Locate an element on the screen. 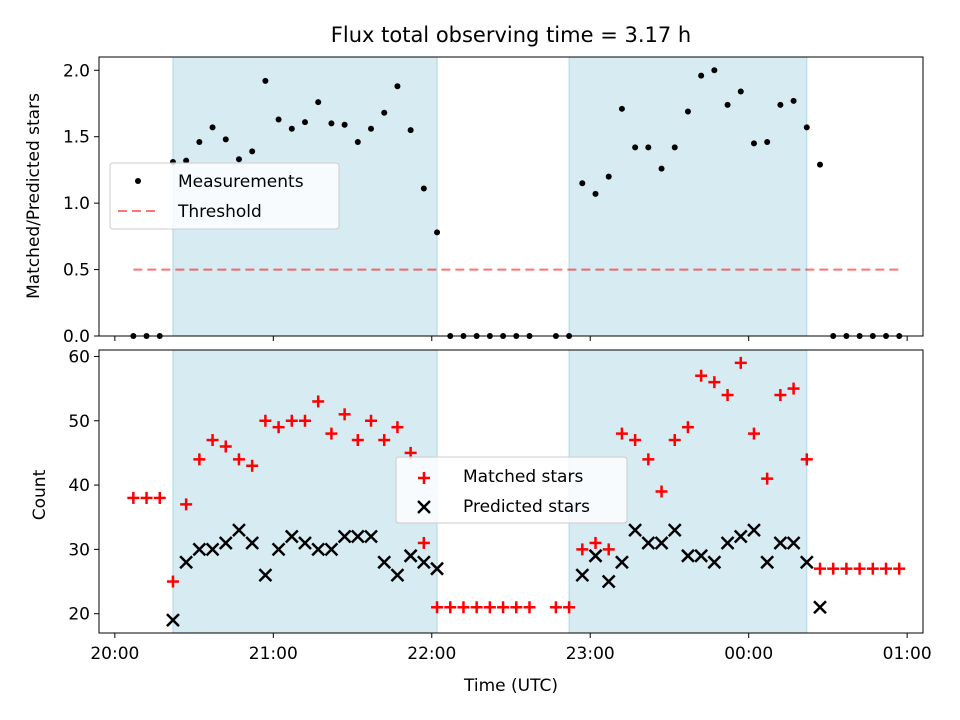 The image size is (960, 720). x-tick-label: 01:00 is located at coordinates (907, 654).